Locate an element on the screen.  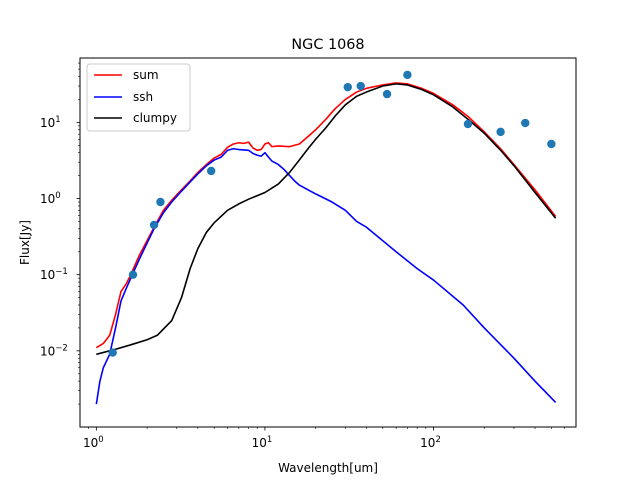
legend-label-ssh: ssh is located at coordinates (143, 97).